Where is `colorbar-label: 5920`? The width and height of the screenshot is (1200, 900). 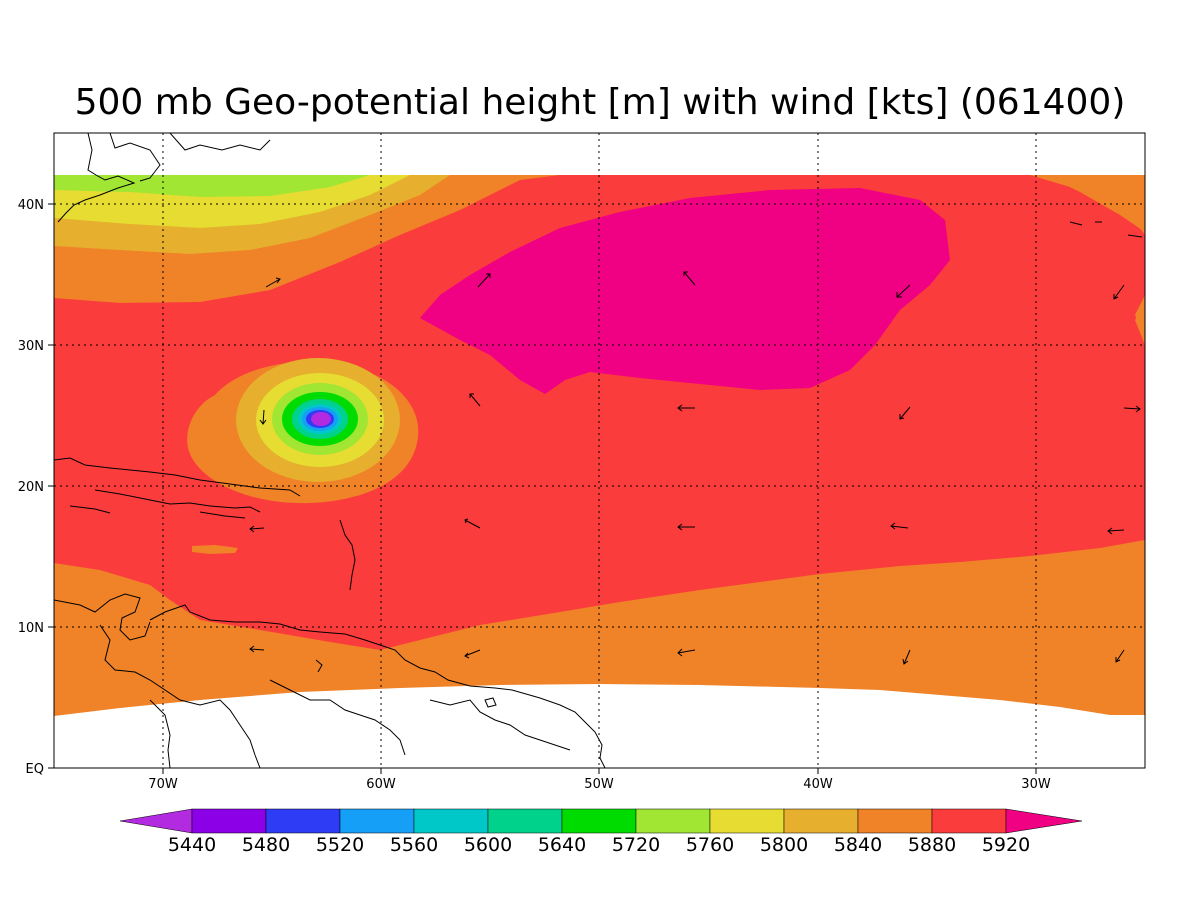 colorbar-label: 5920 is located at coordinates (1006, 845).